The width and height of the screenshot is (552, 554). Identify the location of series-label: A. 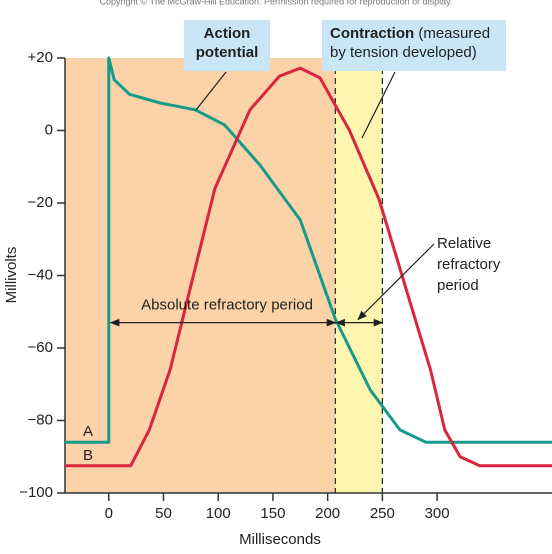
(88, 431).